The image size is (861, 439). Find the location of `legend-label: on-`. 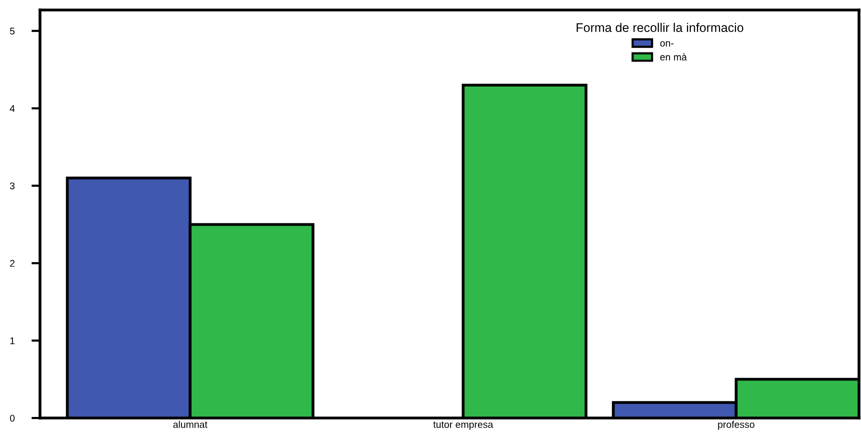

legend-label: on- is located at coordinates (667, 44).